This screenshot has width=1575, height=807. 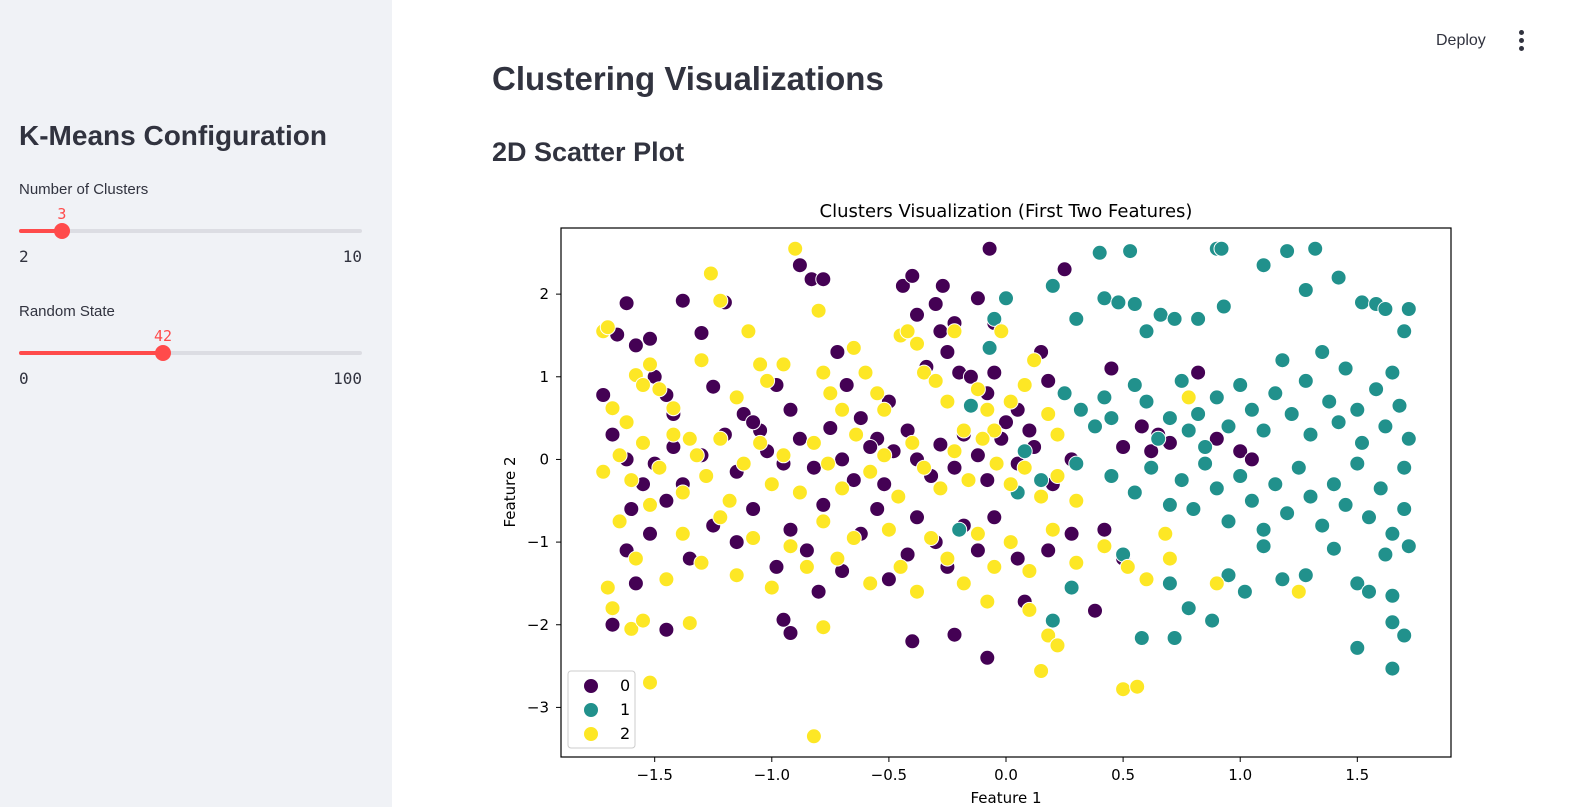 What do you see at coordinates (190, 231) in the screenshot?
I see `clusters-slider-track` at bounding box center [190, 231].